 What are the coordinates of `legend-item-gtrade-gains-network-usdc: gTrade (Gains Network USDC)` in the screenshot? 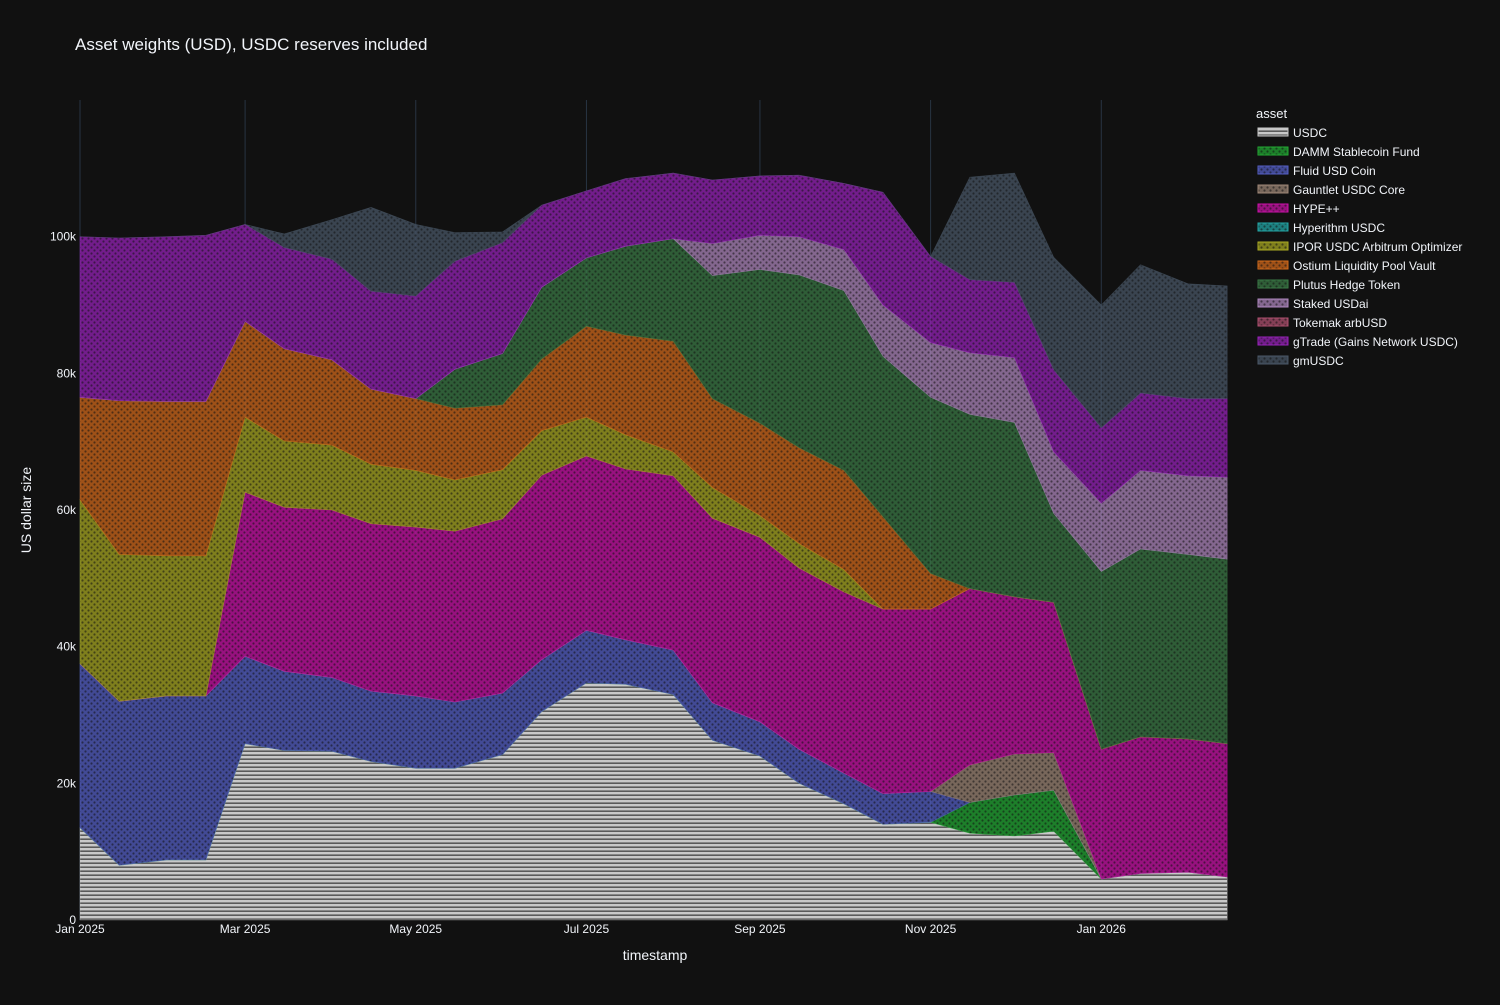 It's located at (1357, 342).